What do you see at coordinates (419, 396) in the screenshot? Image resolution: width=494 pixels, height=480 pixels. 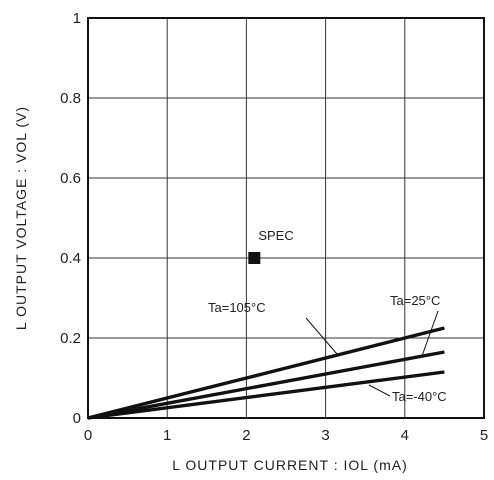 I see `series-label-2: Ta=-40°C` at bounding box center [419, 396].